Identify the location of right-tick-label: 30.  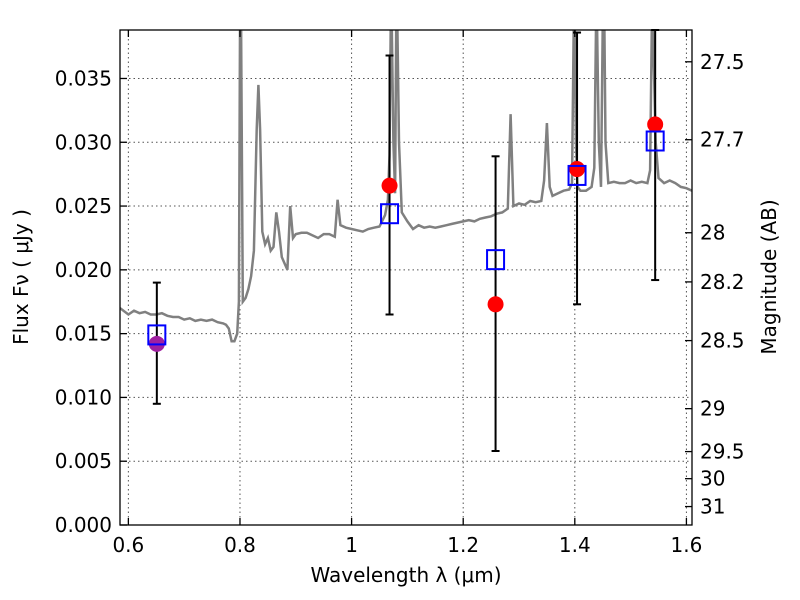
(712, 479).